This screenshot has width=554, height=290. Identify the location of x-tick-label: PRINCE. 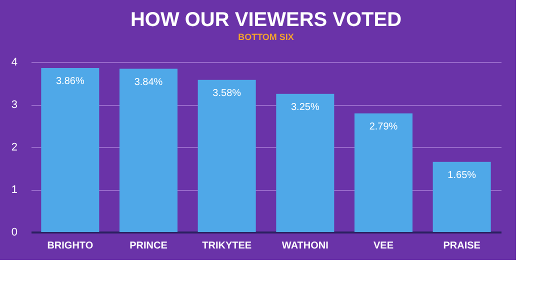
(149, 246).